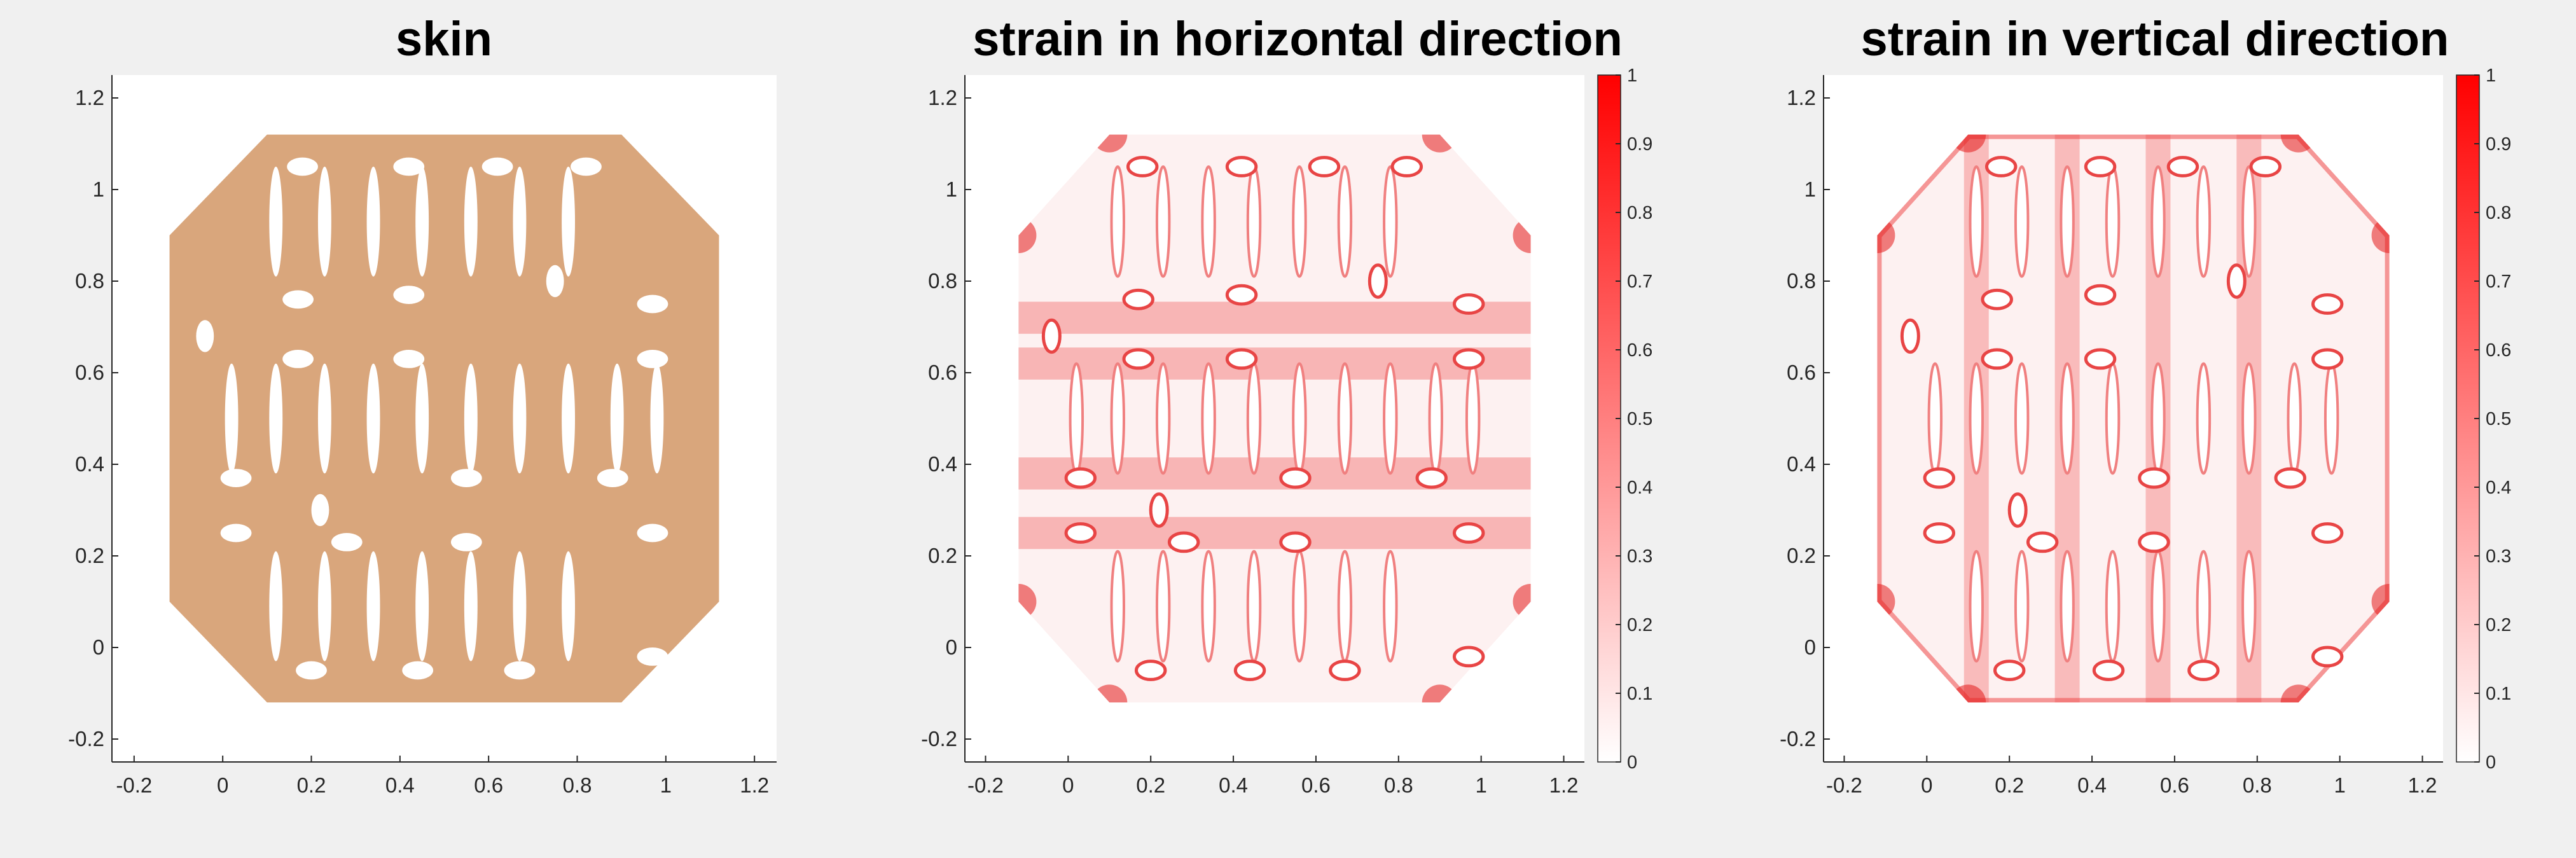 Image resolution: width=2576 pixels, height=858 pixels. What do you see at coordinates (2498, 419) in the screenshot?
I see `colorbar-tick-label: 0.5` at bounding box center [2498, 419].